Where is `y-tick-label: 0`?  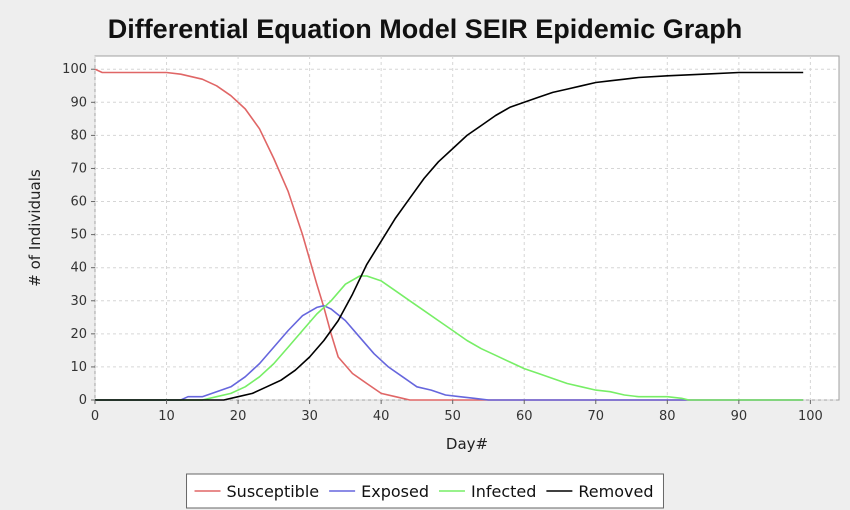
y-tick-label: 0 is located at coordinates (83, 400).